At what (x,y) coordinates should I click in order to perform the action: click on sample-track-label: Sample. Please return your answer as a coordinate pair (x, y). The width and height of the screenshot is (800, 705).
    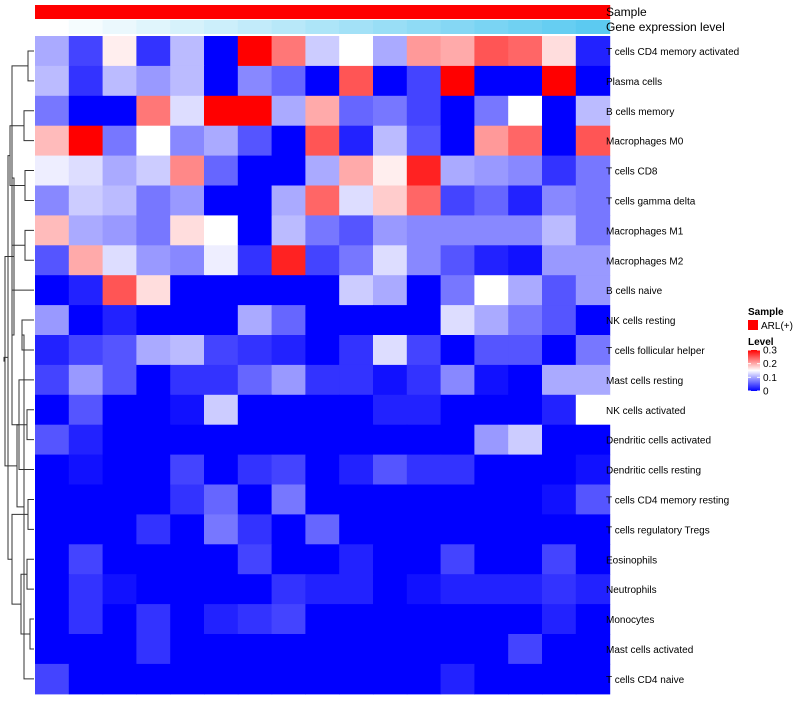
    Looking at the image, I should click on (626, 12).